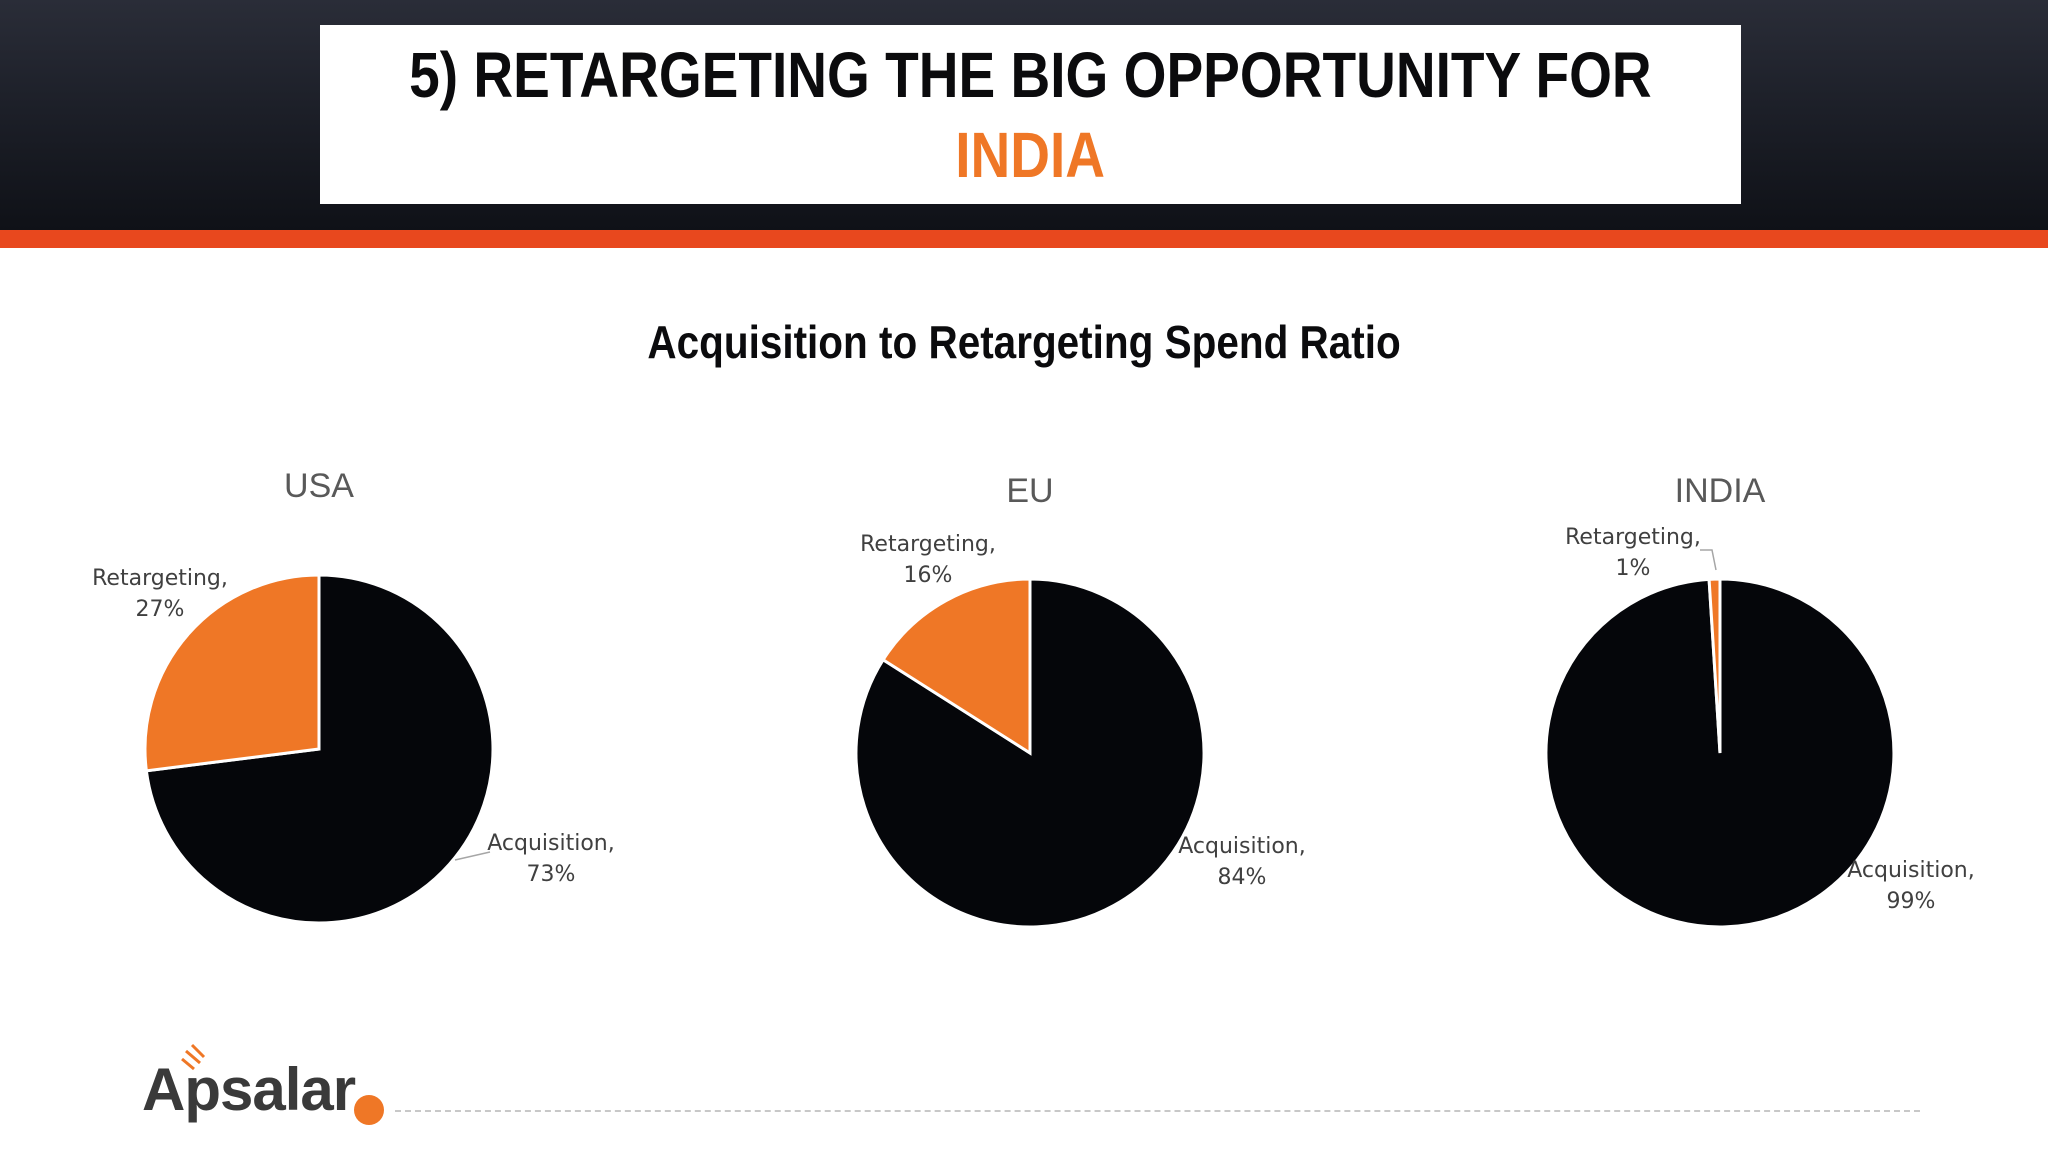  What do you see at coordinates (1029, 491) in the screenshot?
I see `pie-title-eu: EU` at bounding box center [1029, 491].